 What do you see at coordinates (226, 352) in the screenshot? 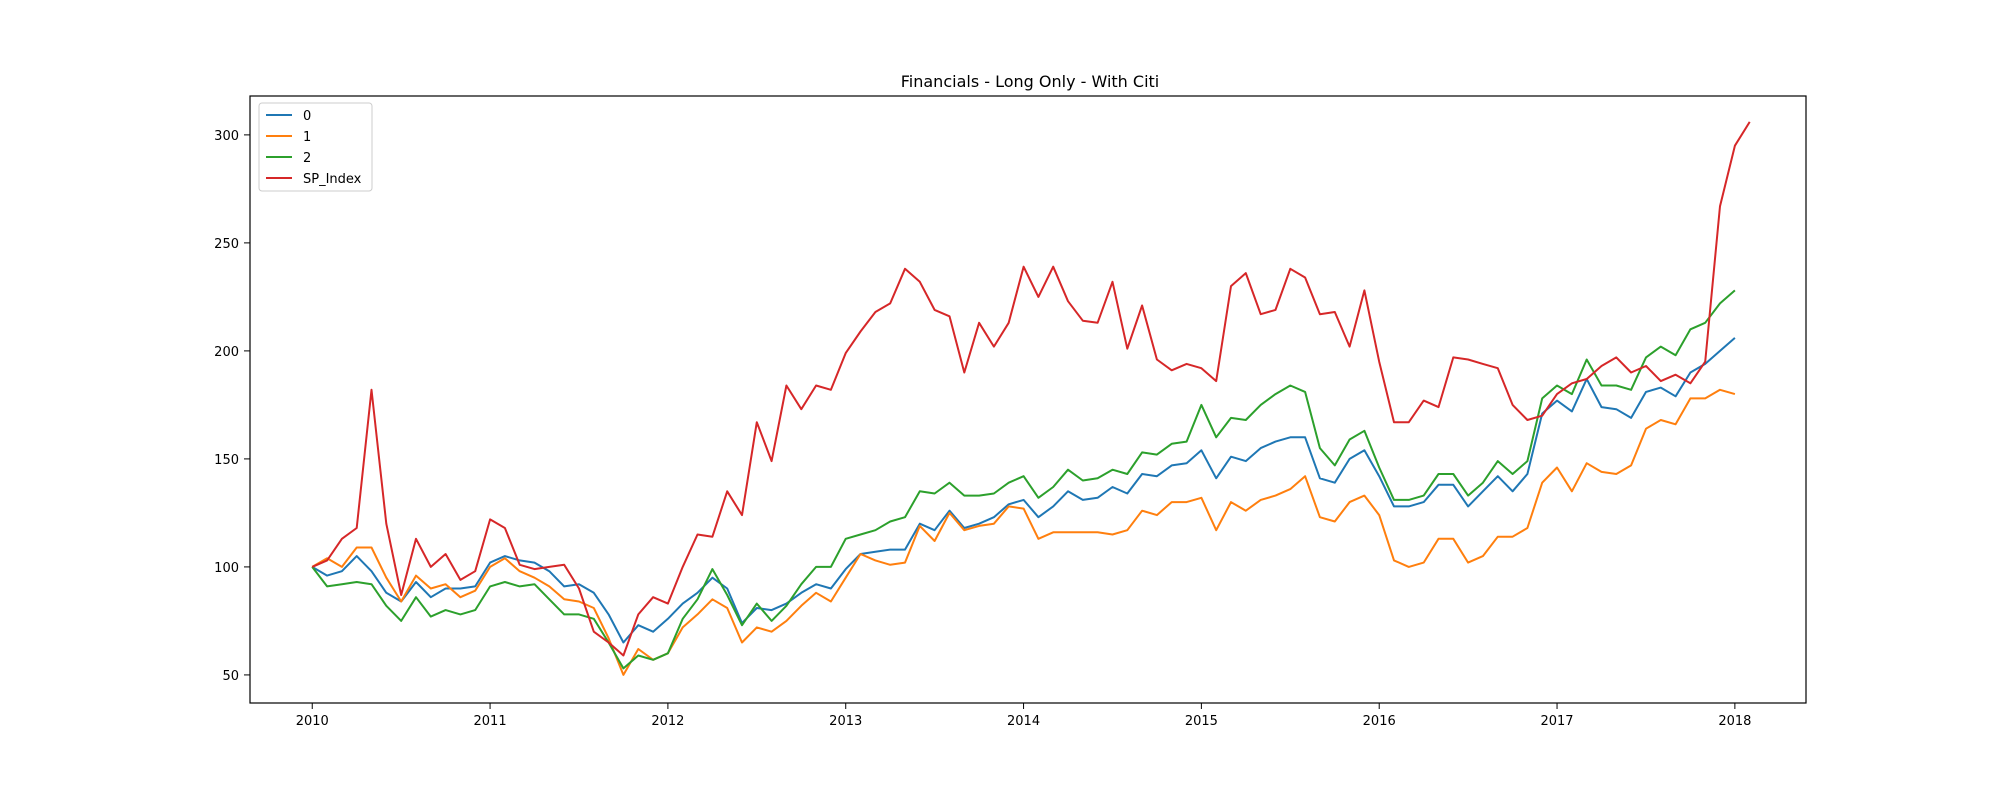
I see `y-tick-label: 200` at bounding box center [226, 352].